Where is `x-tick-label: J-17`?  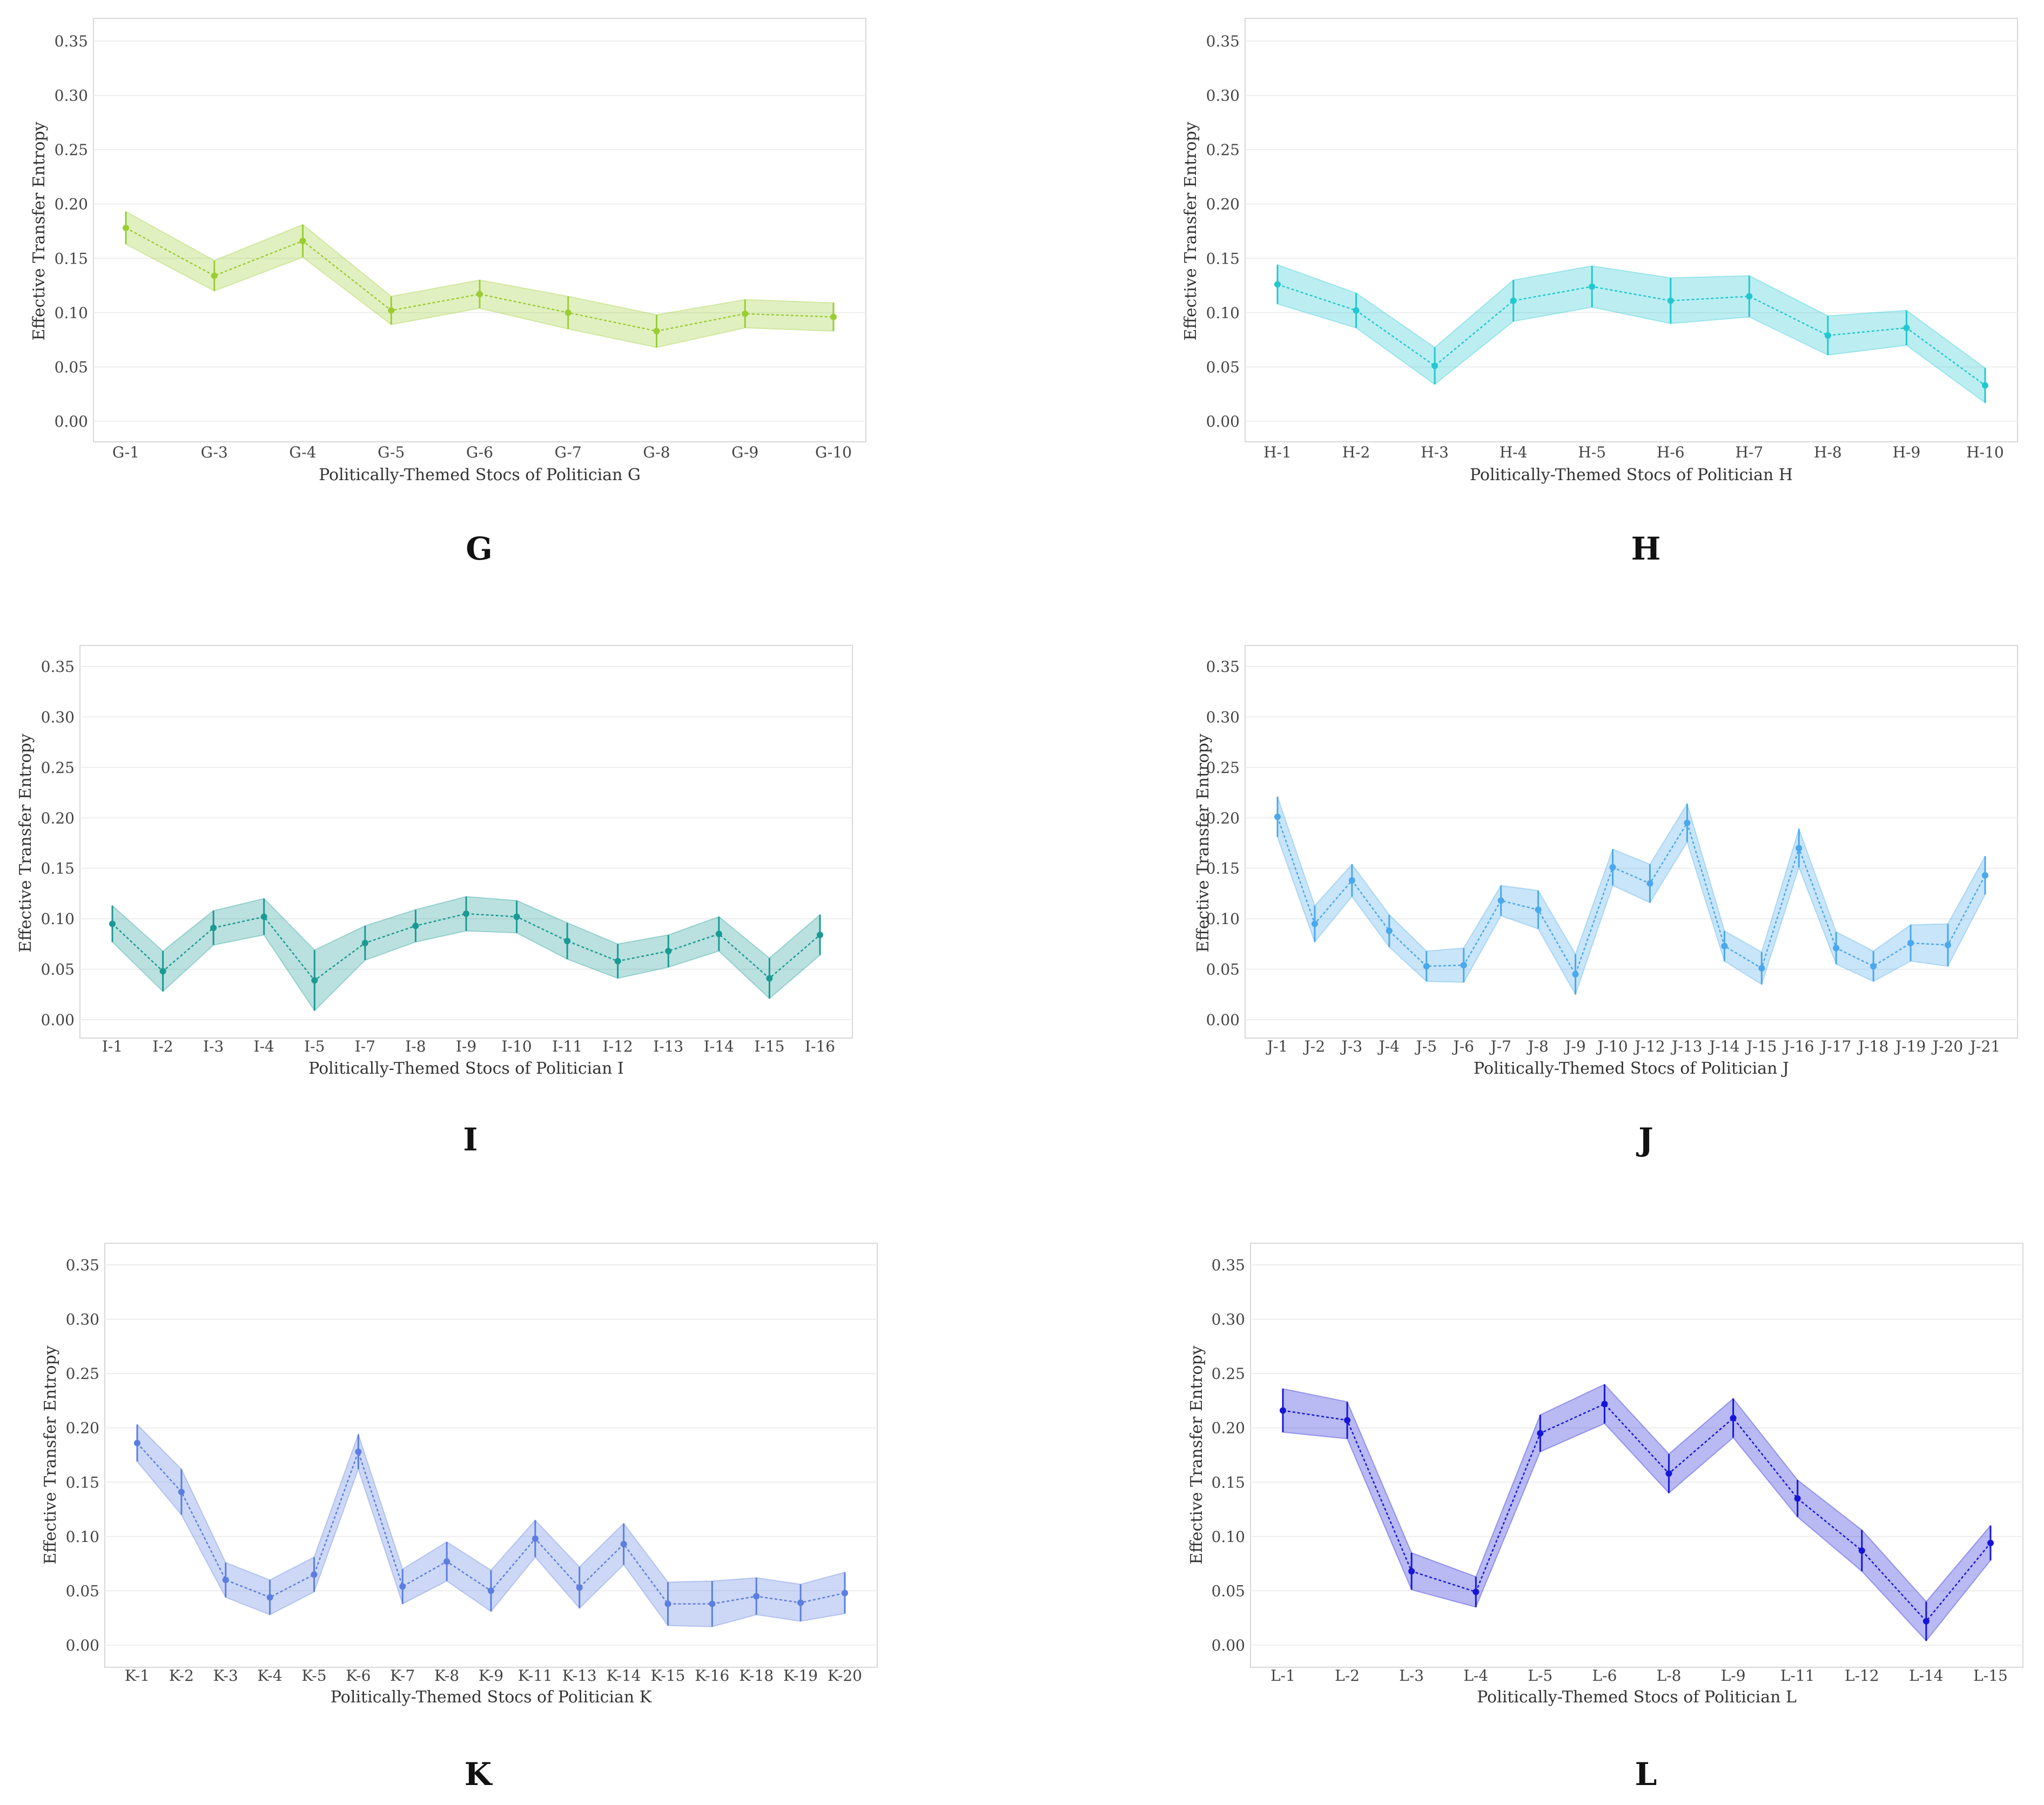
x-tick-label: J-17 is located at coordinates (1835, 1046).